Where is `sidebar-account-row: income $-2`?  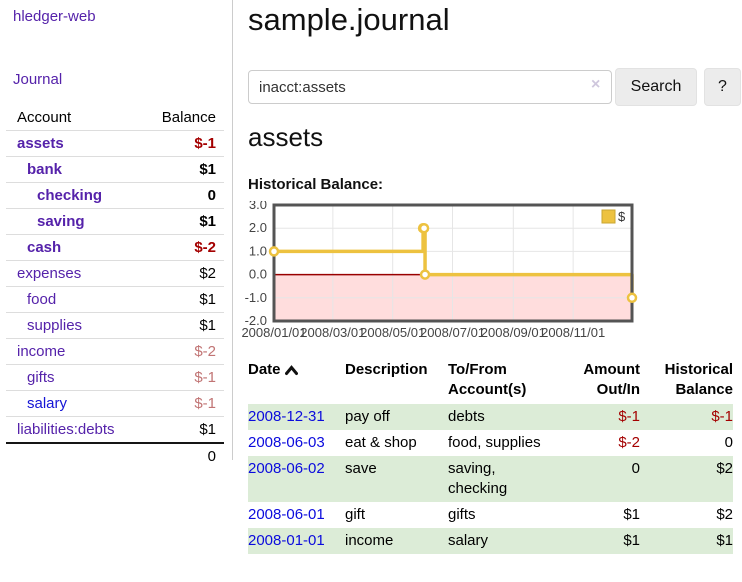 sidebar-account-row: income $-2 is located at coordinates (115, 351).